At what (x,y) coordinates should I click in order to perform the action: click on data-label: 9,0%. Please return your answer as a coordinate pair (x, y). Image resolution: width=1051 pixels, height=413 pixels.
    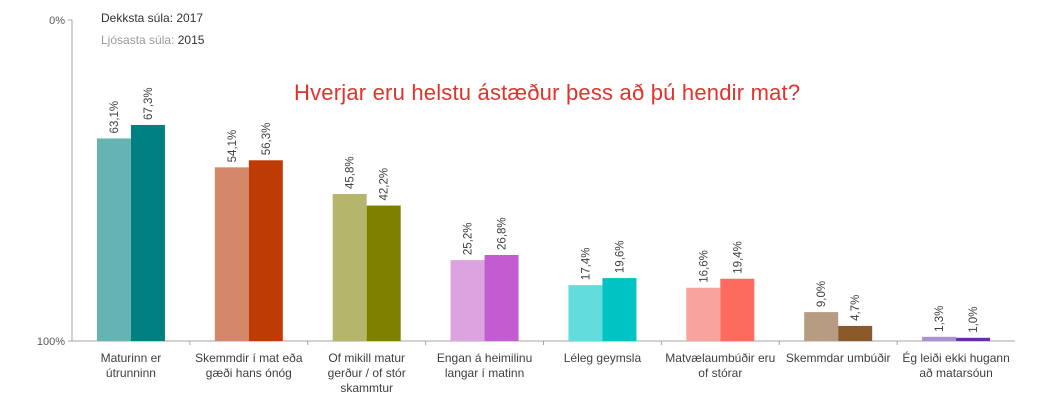
    Looking at the image, I should click on (822, 294).